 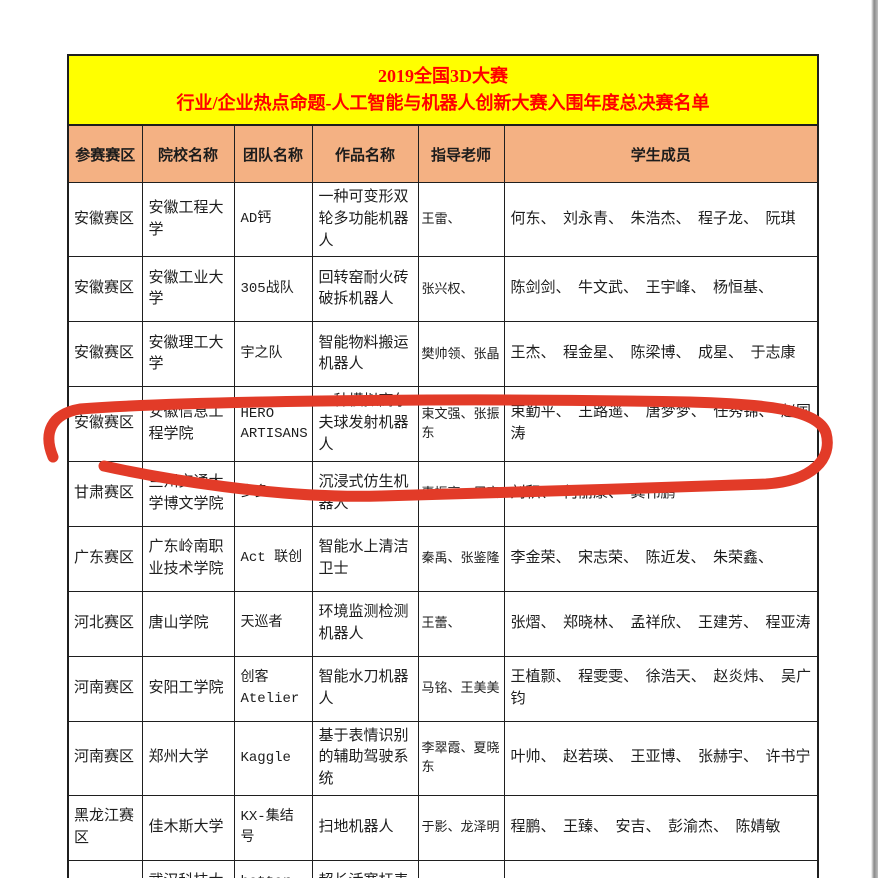 What do you see at coordinates (461, 688) in the screenshot?
I see `cell-teachers: 马铭、王美美` at bounding box center [461, 688].